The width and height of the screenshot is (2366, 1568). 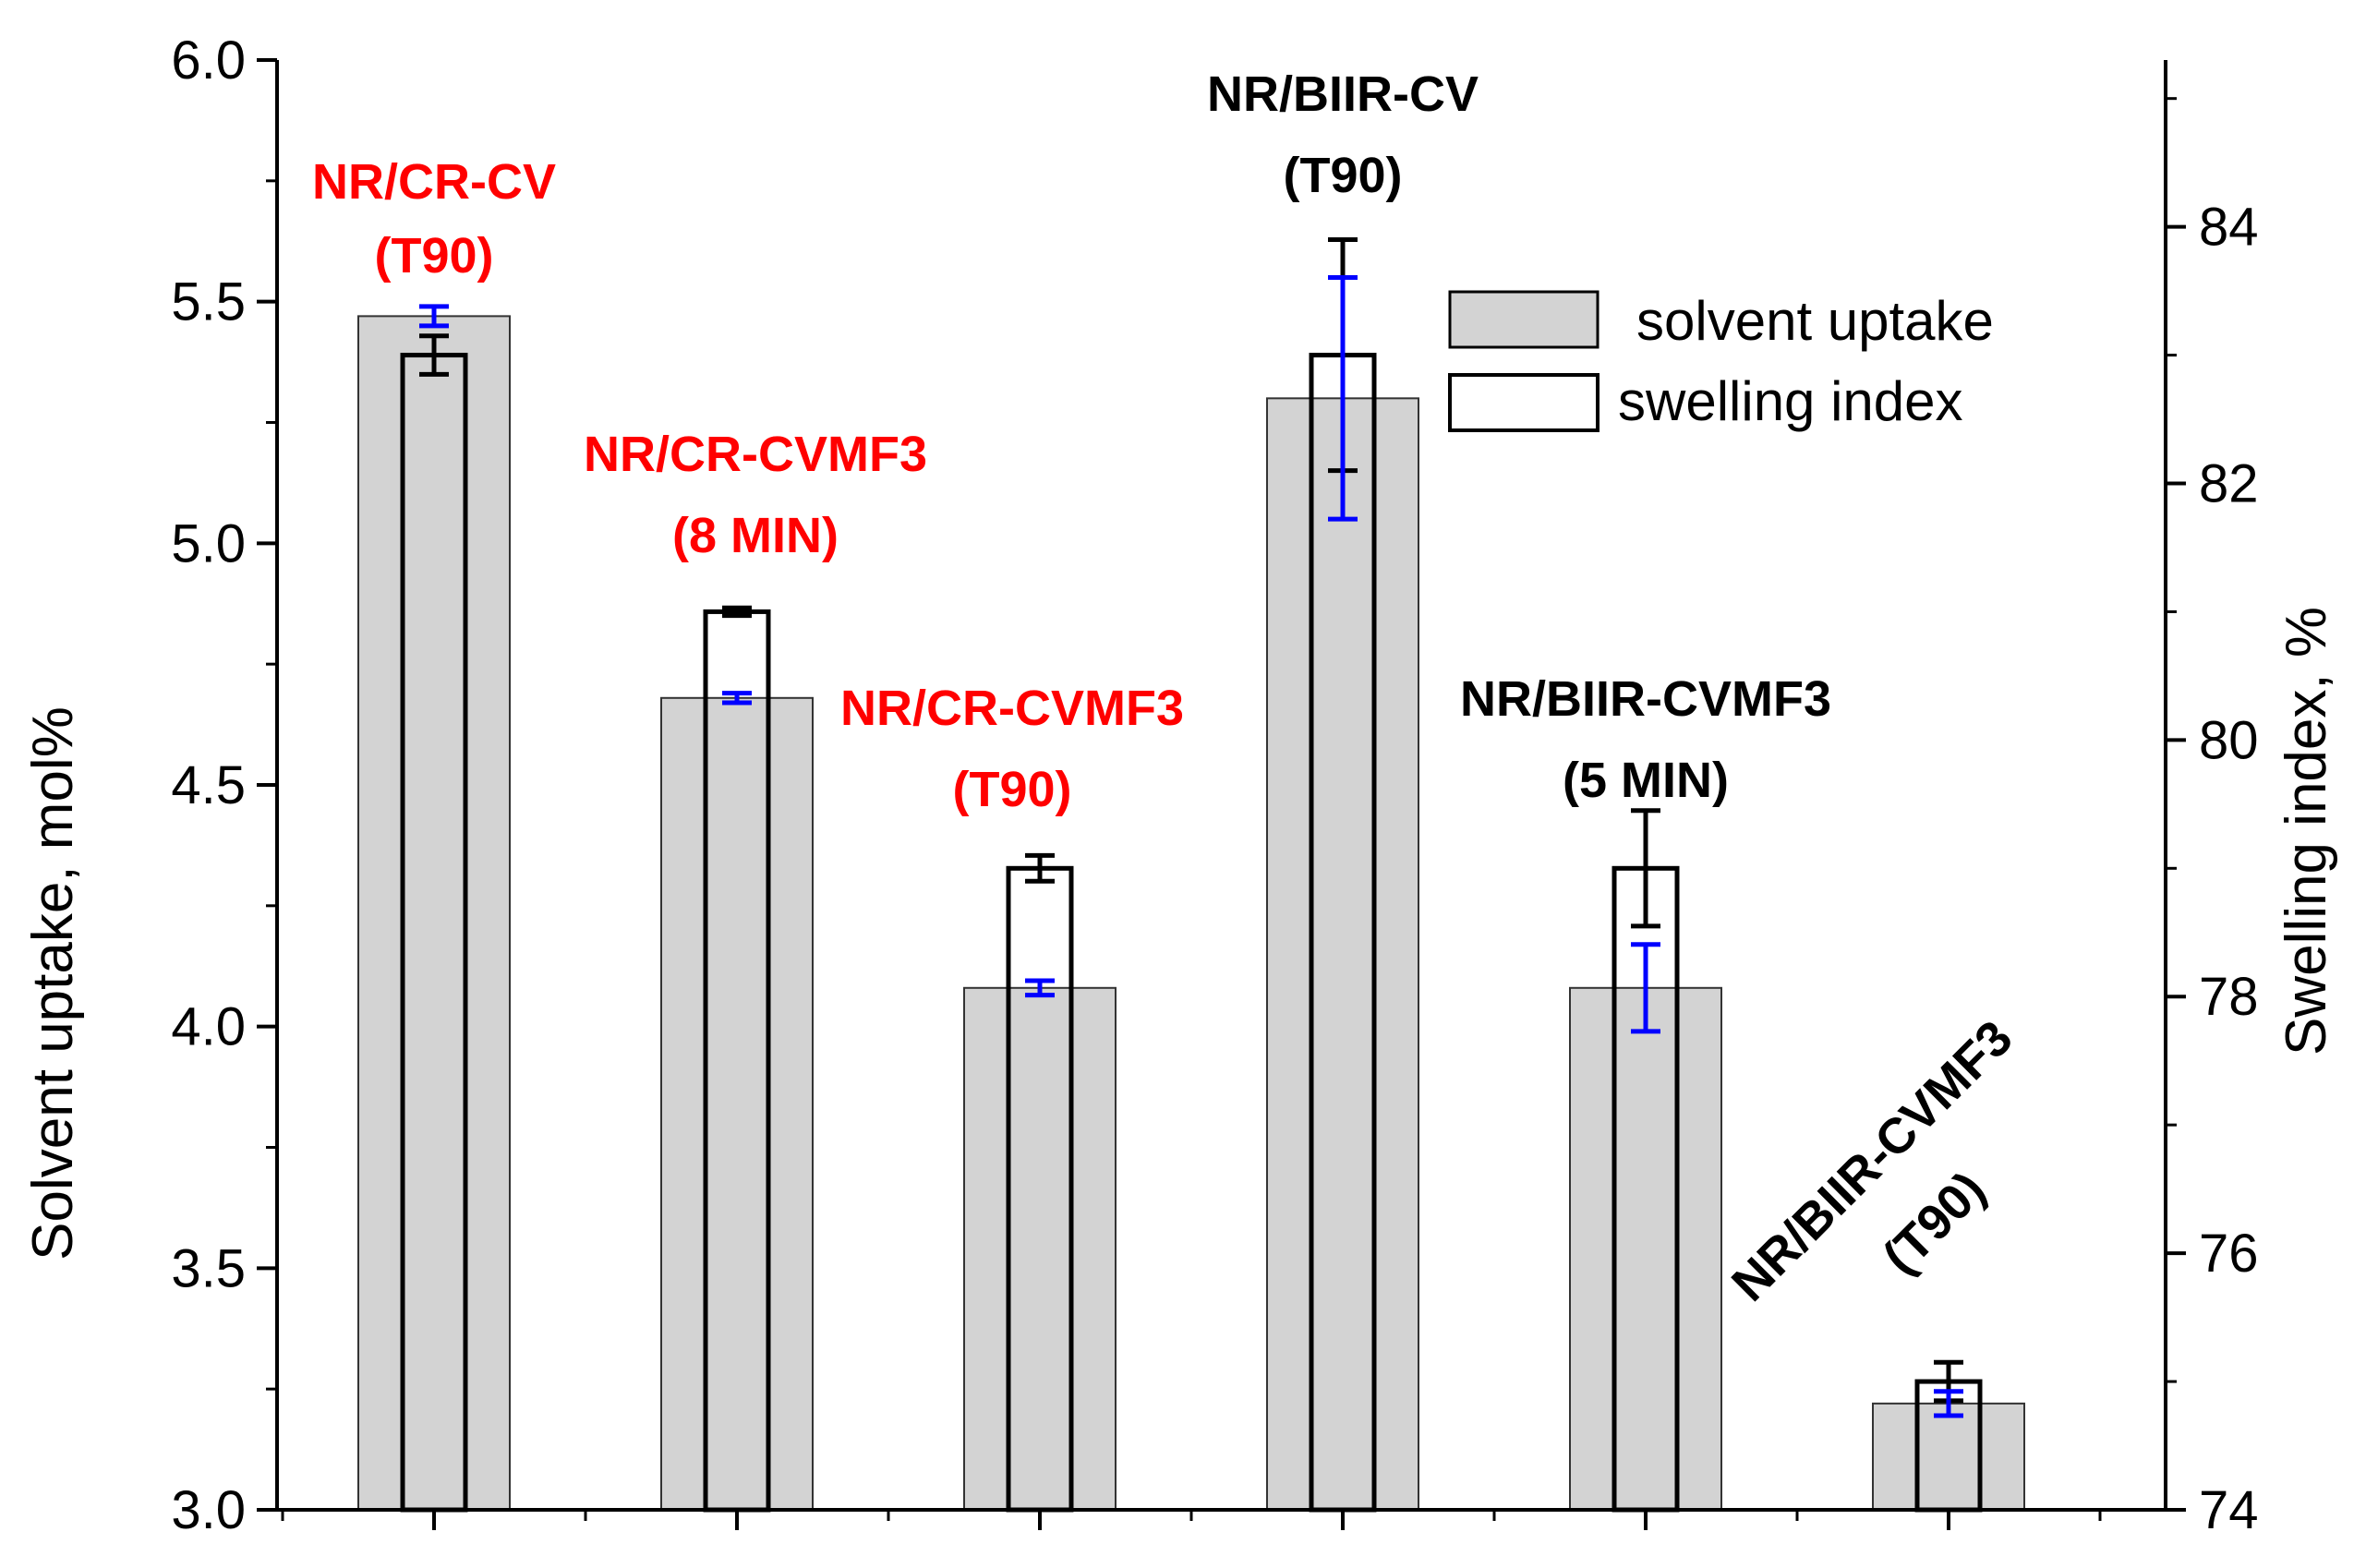 What do you see at coordinates (1721, 361) in the screenshot?
I see `legend: solvent uptake swelling index` at bounding box center [1721, 361].